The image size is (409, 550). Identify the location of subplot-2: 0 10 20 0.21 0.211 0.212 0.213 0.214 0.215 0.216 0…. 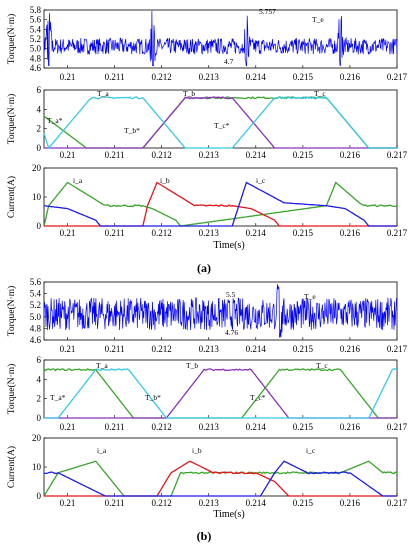
(207, 200).